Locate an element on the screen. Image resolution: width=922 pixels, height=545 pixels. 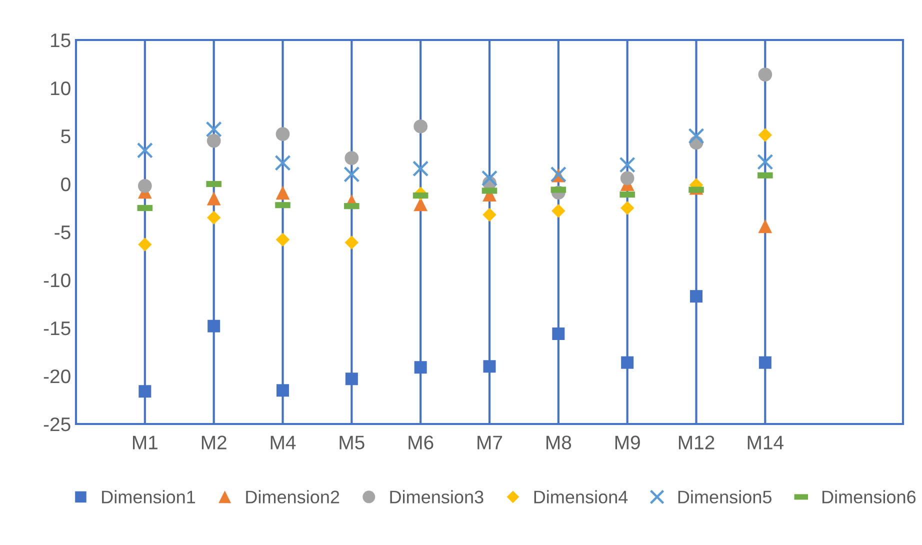
x-tick-label: M12 is located at coordinates (696, 443).